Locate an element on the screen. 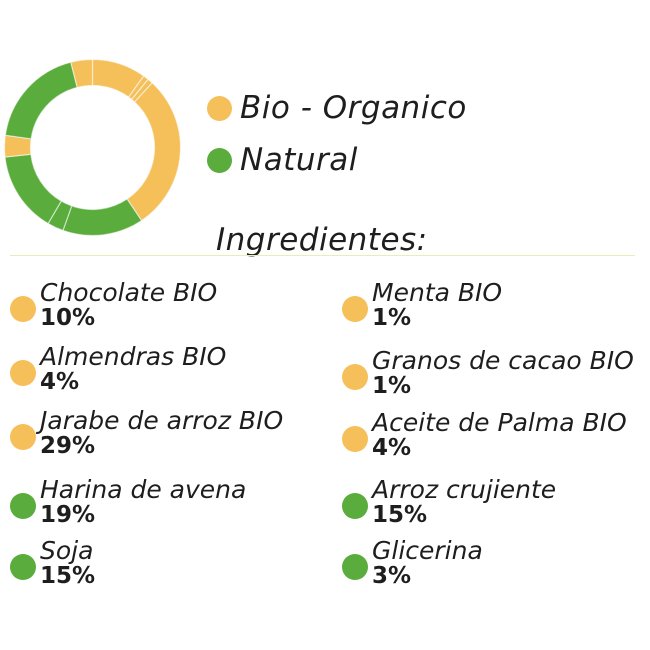 Image resolution: width=650 pixels, height=650 pixels. chart-legend: Bio - Organico Natural is located at coordinates (337, 134).